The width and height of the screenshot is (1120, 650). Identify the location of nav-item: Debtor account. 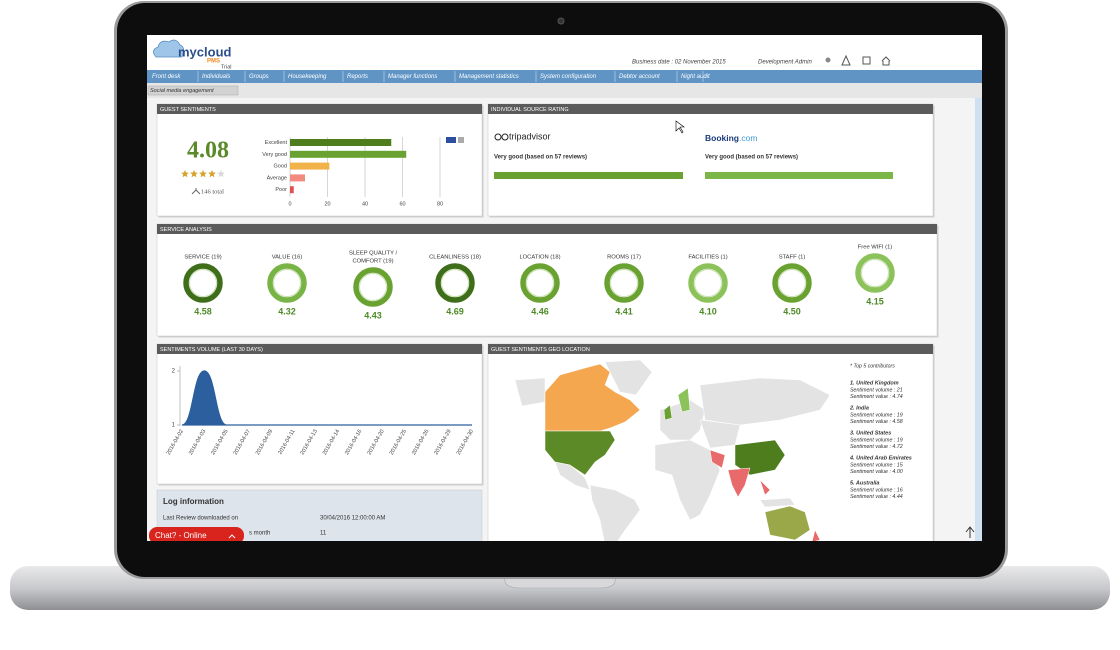
(639, 77).